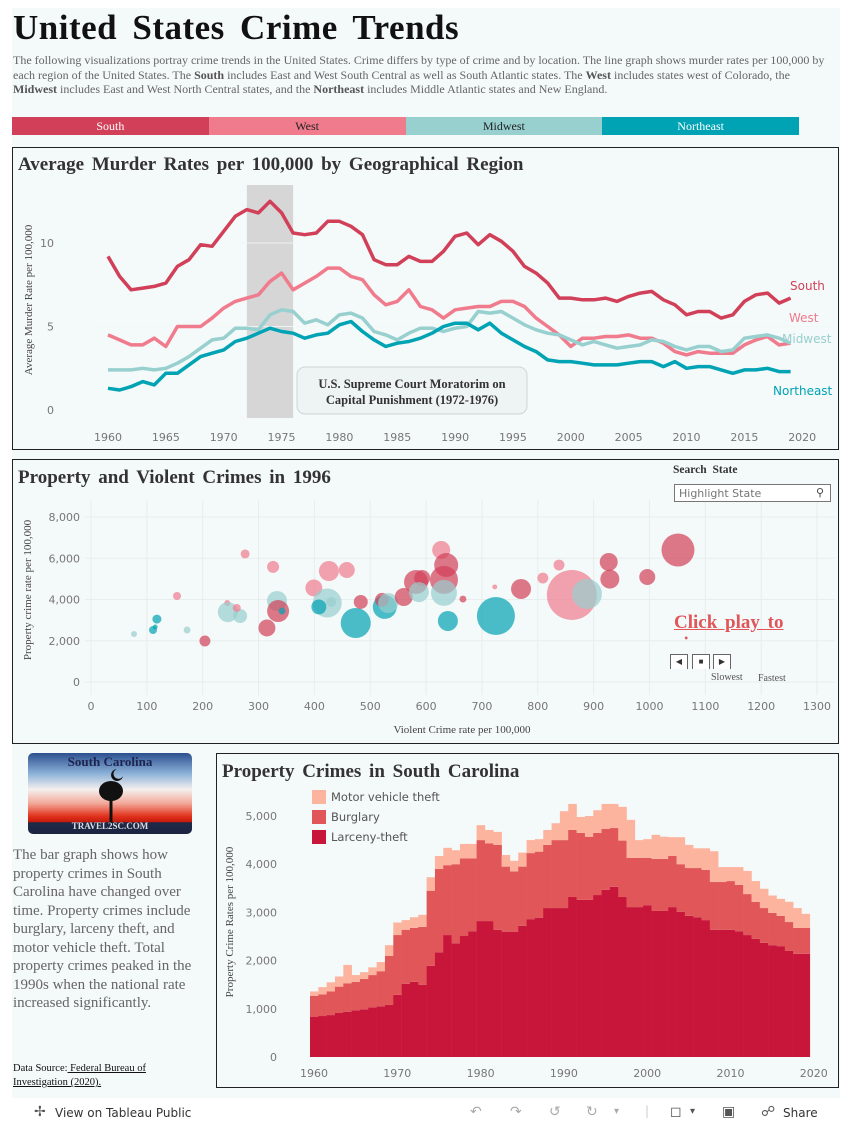  What do you see at coordinates (693, 1111) in the screenshot?
I see `download-dropdown-icon: ▾` at bounding box center [693, 1111].